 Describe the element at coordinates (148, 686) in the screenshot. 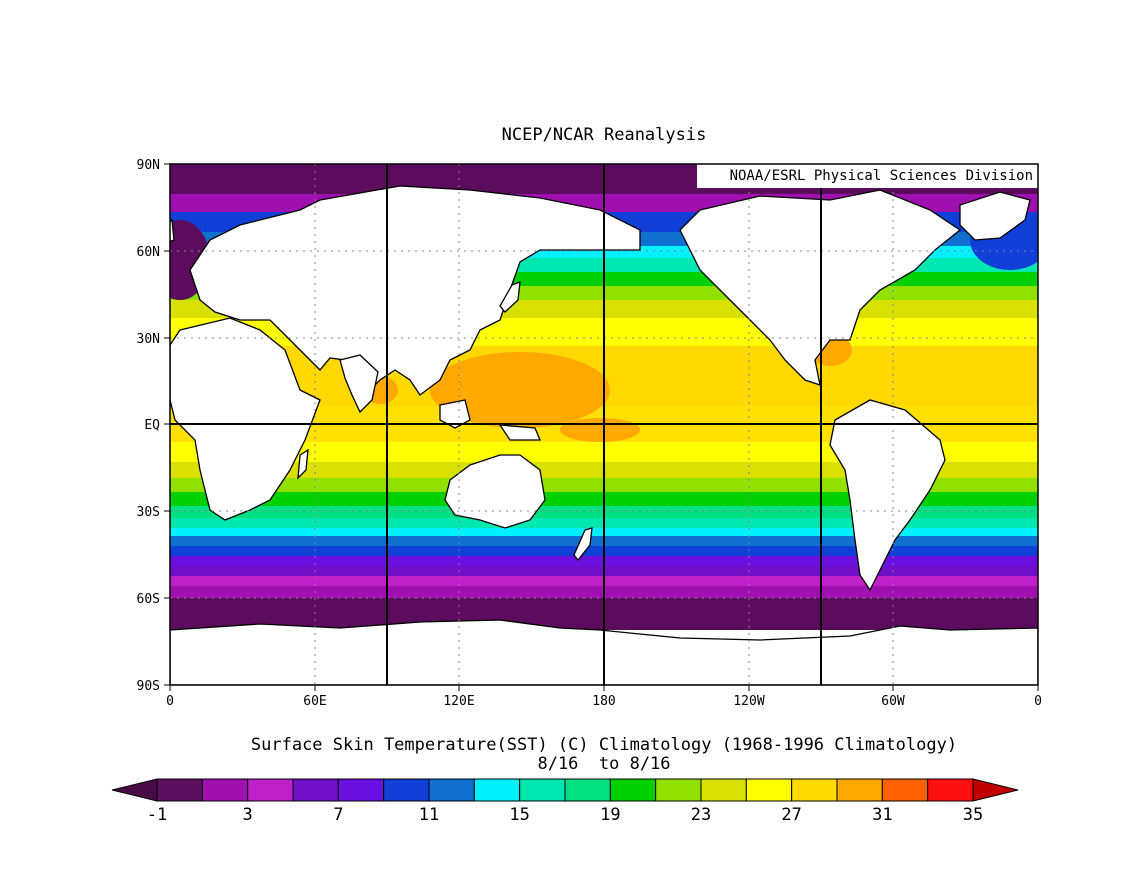

I see `lat-label-90s: 90S` at that location.